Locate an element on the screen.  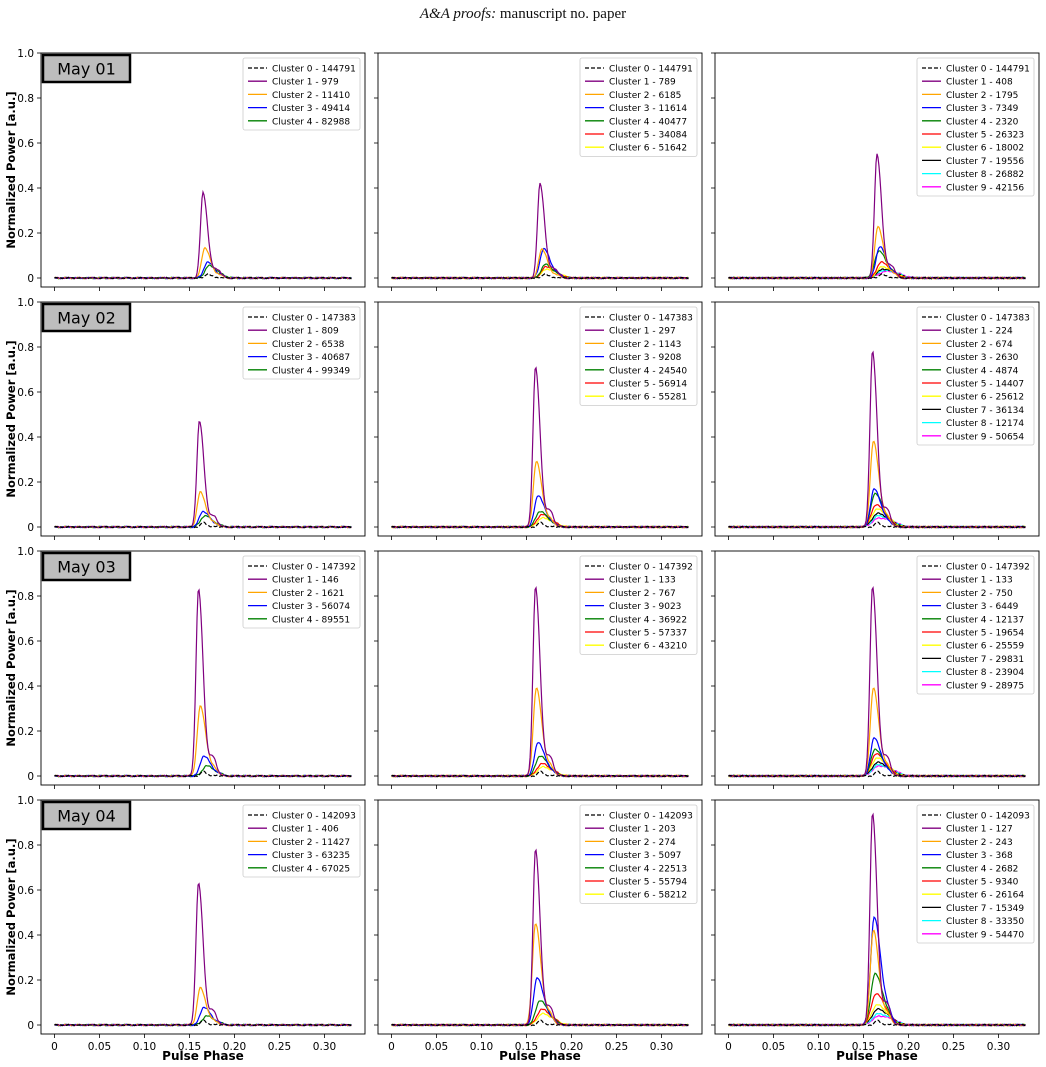
x-tick-label: 0.10 is located at coordinates (481, 1047).